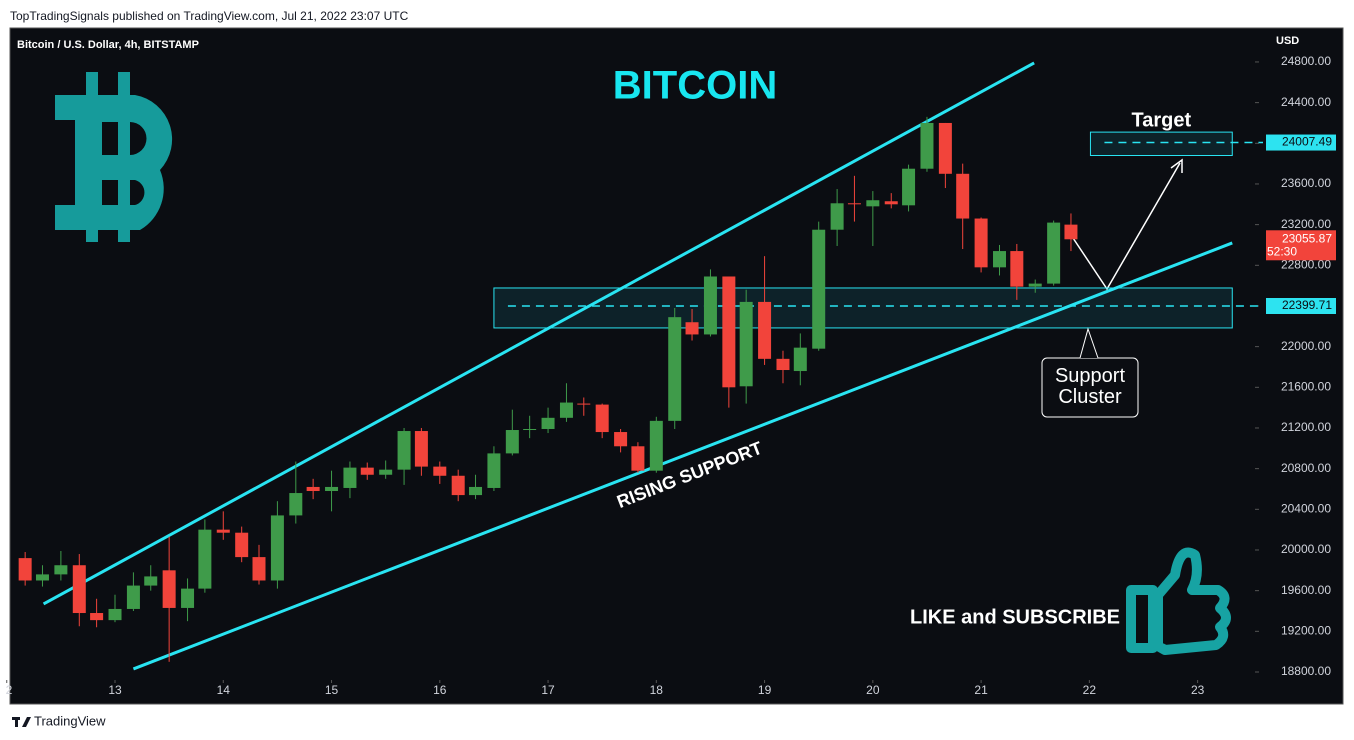 This screenshot has height=740, width=1354. What do you see at coordinates (1307, 142) in the screenshot?
I see `price-label: 24007.49` at bounding box center [1307, 142].